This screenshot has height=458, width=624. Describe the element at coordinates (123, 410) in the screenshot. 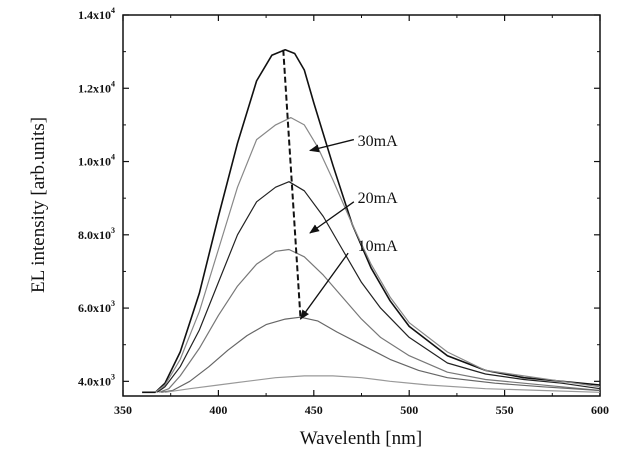

I see `x-tick-label: 350` at that location.